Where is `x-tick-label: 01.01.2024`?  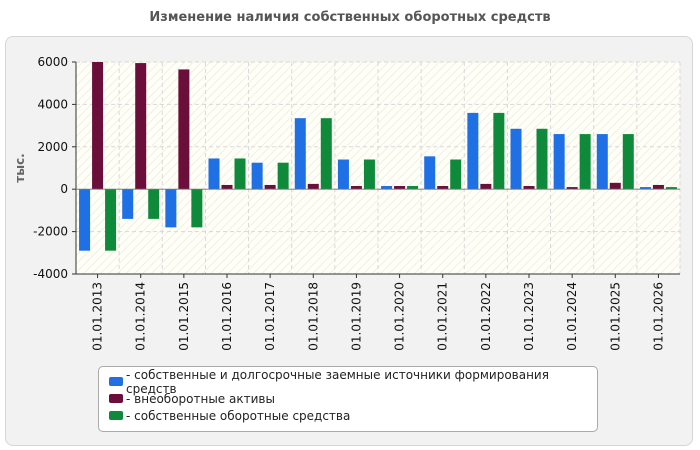 x-tick-label: 01.01.2024 is located at coordinates (572, 316).